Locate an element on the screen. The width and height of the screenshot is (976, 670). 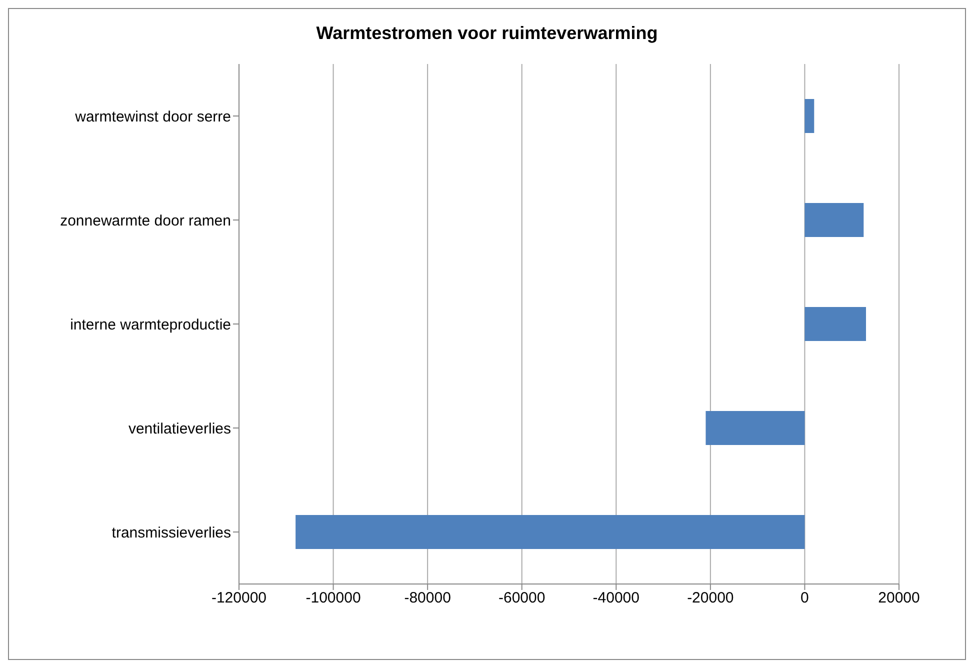
x-tick-label: -20000 is located at coordinates (710, 598).